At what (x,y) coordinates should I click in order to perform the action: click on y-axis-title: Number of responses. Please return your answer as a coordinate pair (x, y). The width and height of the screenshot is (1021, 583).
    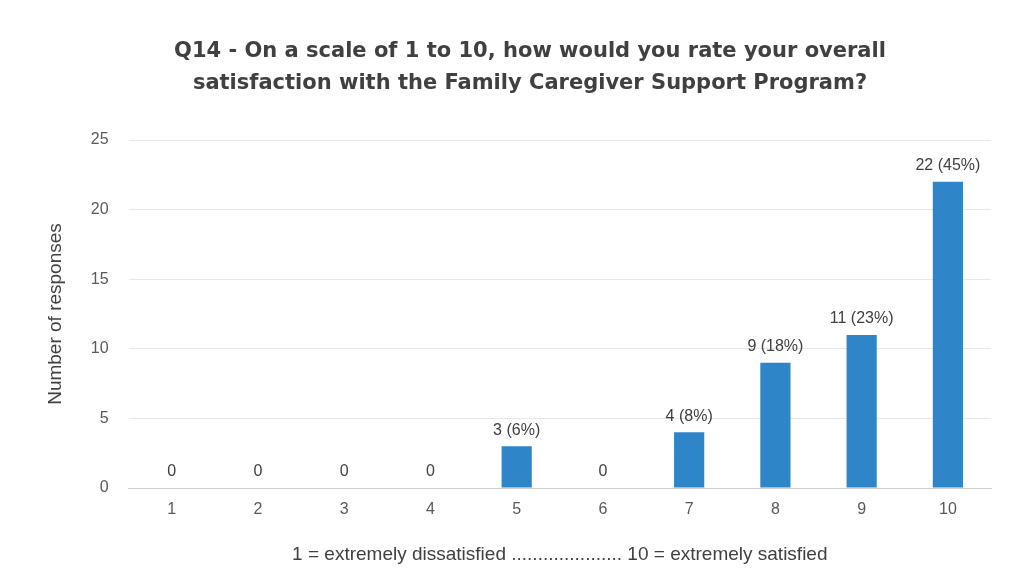
    Looking at the image, I should click on (54, 314).